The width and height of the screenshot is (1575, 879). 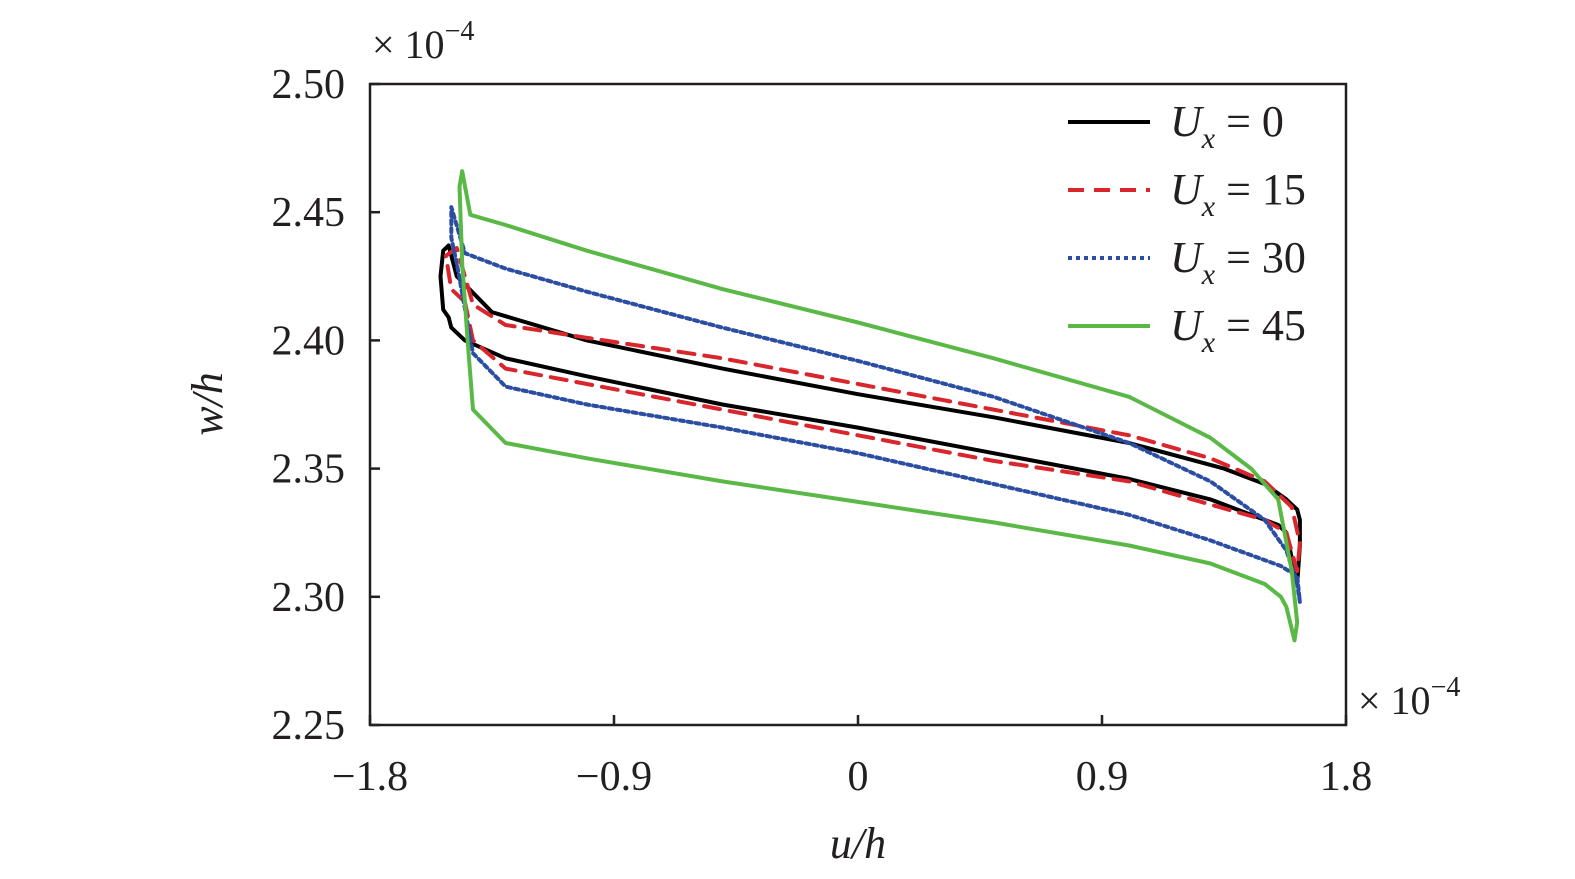 What do you see at coordinates (423, 41) in the screenshot?
I see `y-axis-multiplier: × 10⁻⁴` at bounding box center [423, 41].